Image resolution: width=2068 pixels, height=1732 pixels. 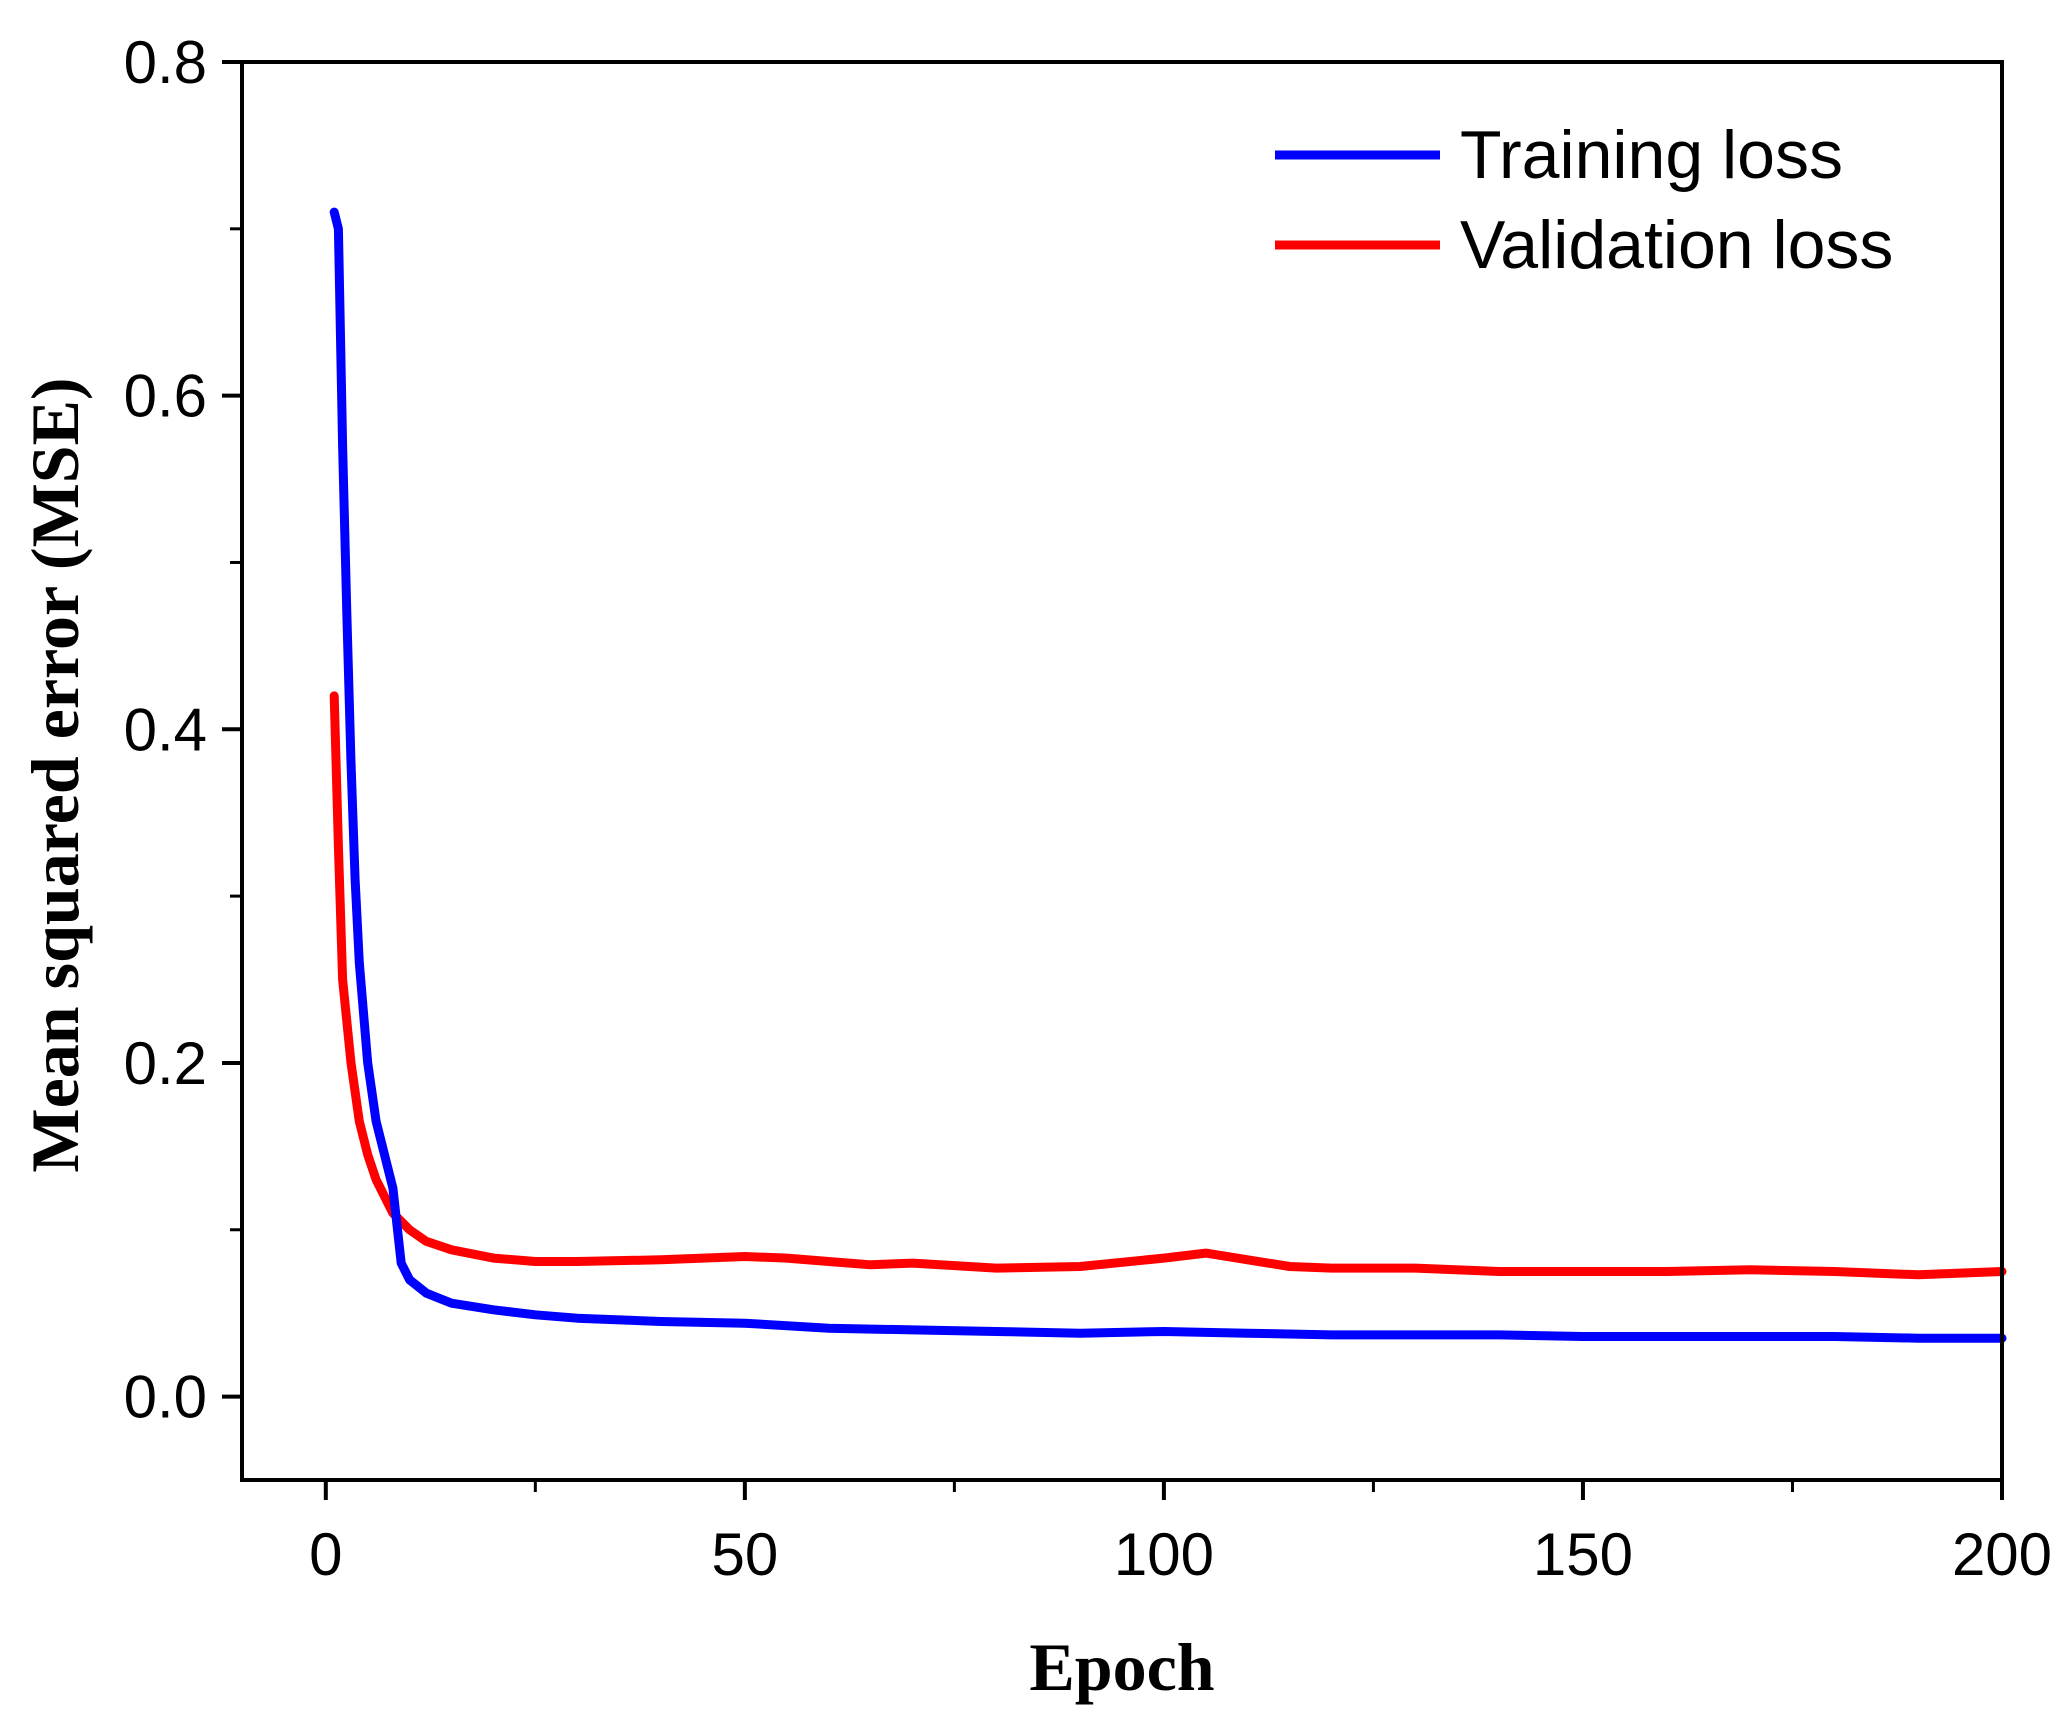 What do you see at coordinates (1676, 245) in the screenshot?
I see `legend-label-validation: Validation loss` at bounding box center [1676, 245].